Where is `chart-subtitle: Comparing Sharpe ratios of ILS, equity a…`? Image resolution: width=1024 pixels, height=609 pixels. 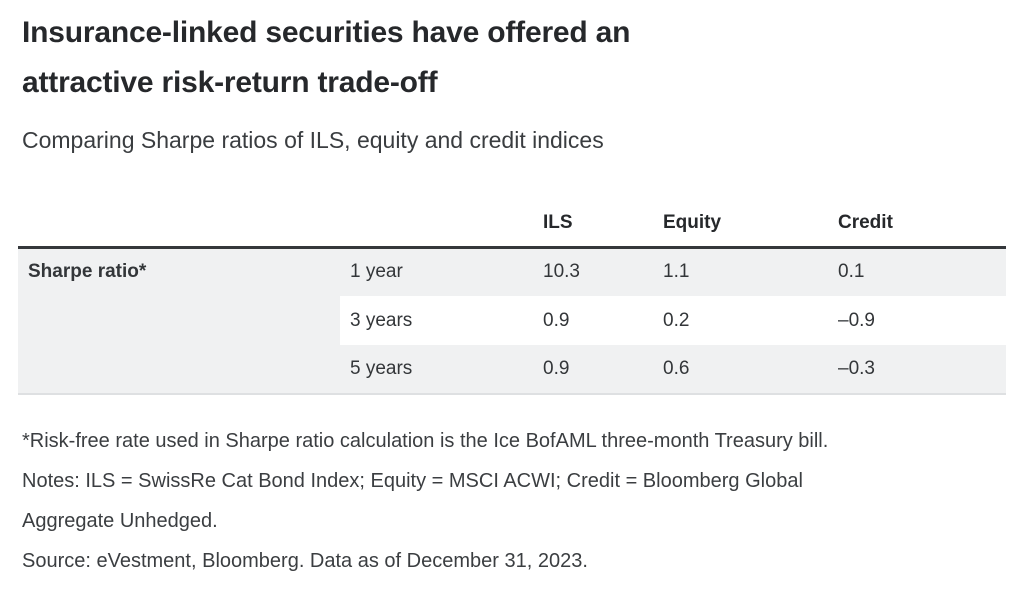
chart-subtitle: Comparing Sharpe ratios of ILS, equity a… is located at coordinates (313, 140).